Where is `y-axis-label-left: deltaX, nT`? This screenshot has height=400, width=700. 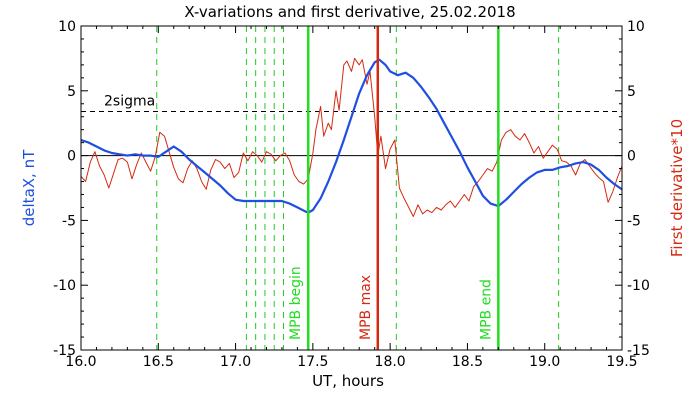
y-axis-label-left: deltaX, nT is located at coordinates (29, 187).